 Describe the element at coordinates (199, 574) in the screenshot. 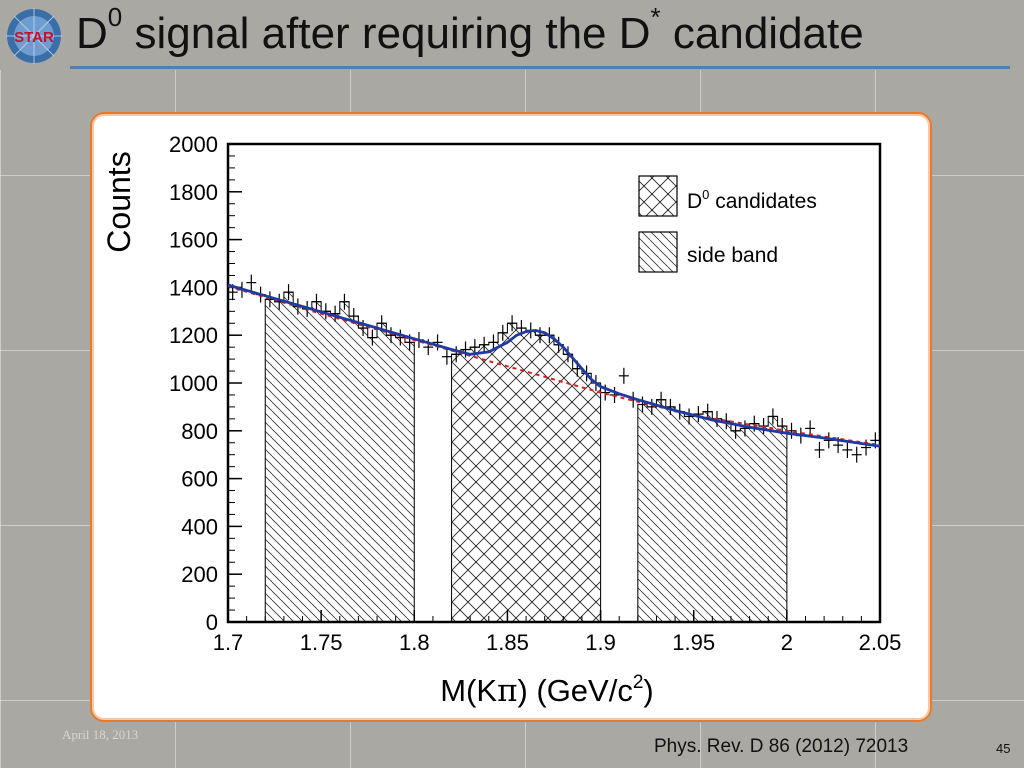

I see `y-tick-label: 200` at that location.